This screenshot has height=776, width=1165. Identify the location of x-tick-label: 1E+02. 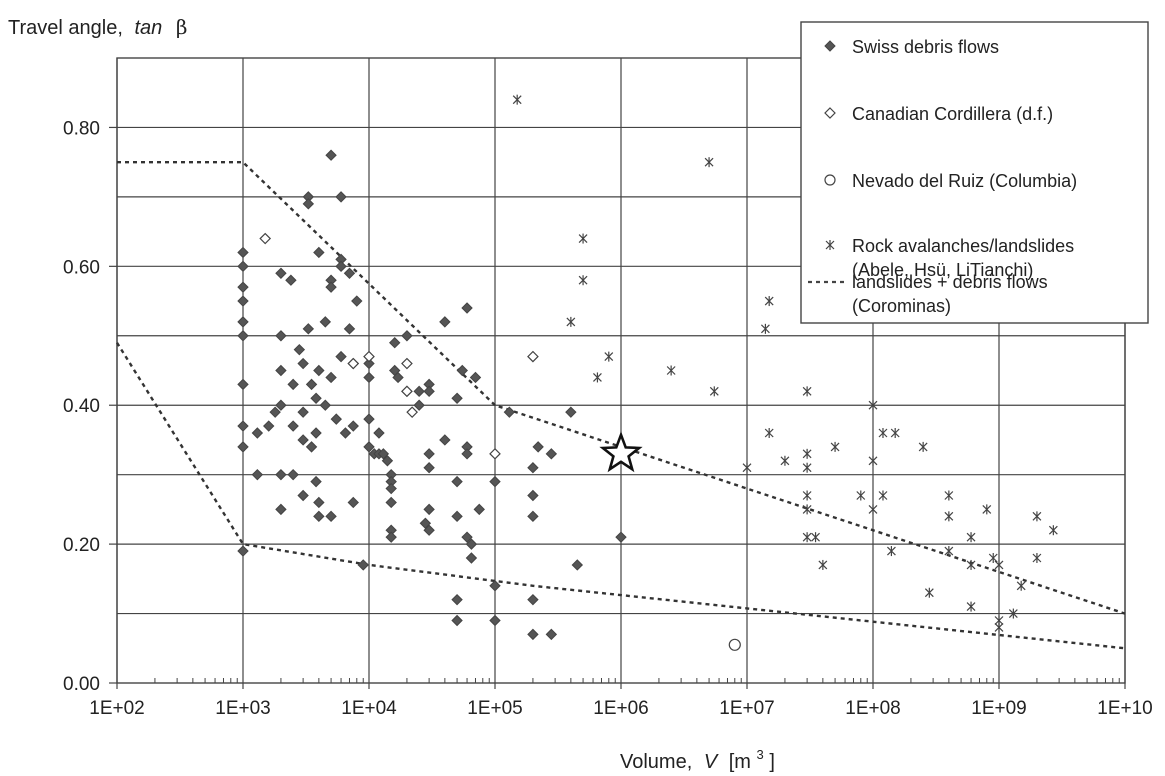
(116, 708).